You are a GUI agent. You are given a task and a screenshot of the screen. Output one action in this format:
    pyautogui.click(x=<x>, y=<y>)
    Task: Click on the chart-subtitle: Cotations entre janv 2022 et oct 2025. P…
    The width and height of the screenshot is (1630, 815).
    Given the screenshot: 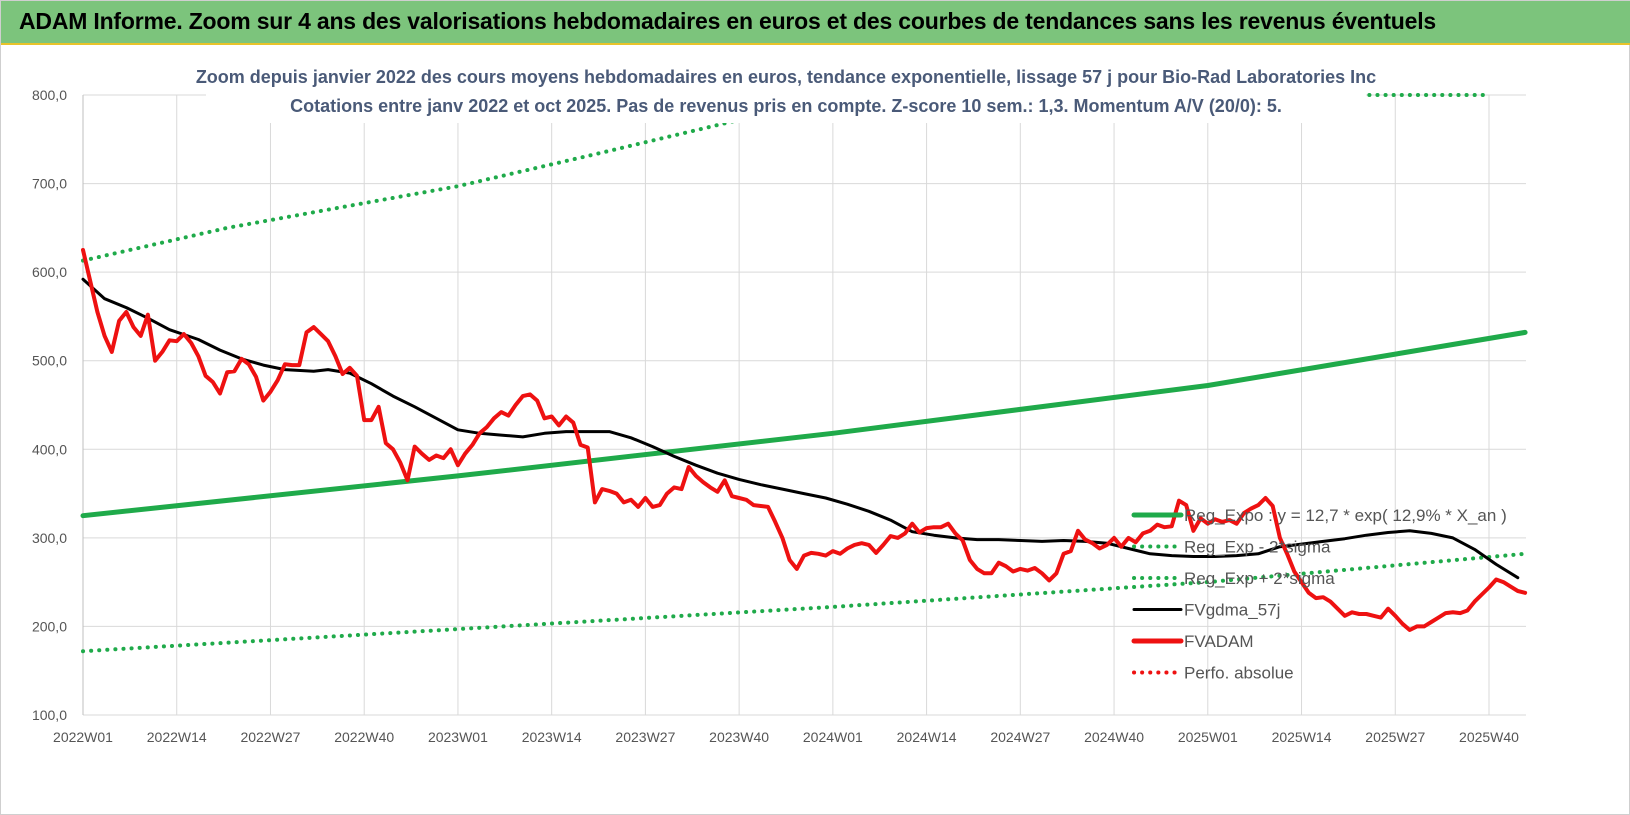 What is the action you would take?
    pyautogui.click(x=786, y=106)
    